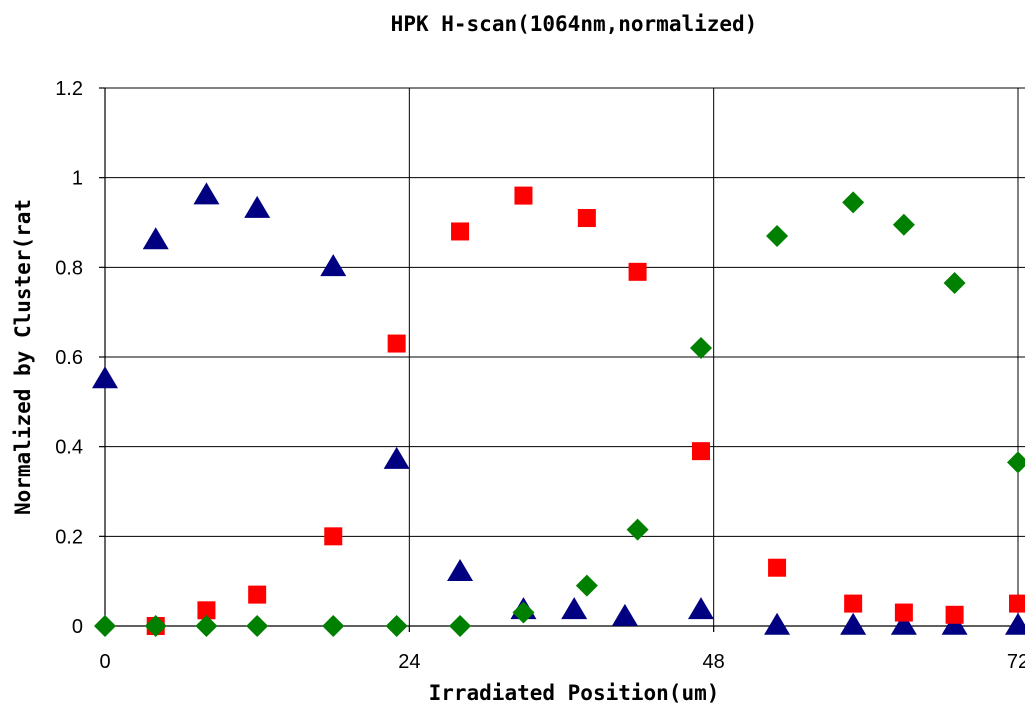 The image size is (1025, 710). What do you see at coordinates (69, 448) in the screenshot?
I see `y-tick-label: 0.4` at bounding box center [69, 448].